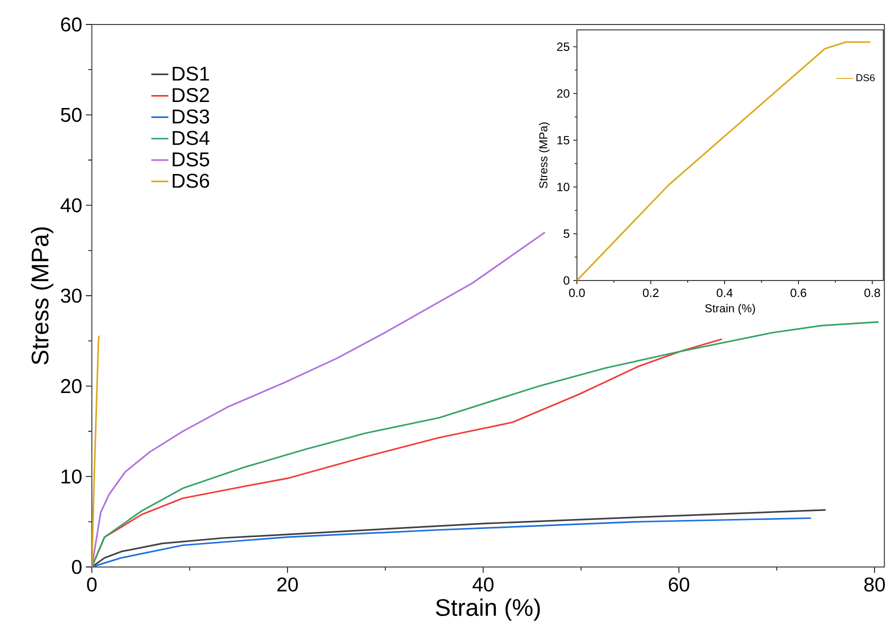 This screenshot has width=889, height=638. What do you see at coordinates (190, 95) in the screenshot?
I see `legend-label: DS2` at bounding box center [190, 95].